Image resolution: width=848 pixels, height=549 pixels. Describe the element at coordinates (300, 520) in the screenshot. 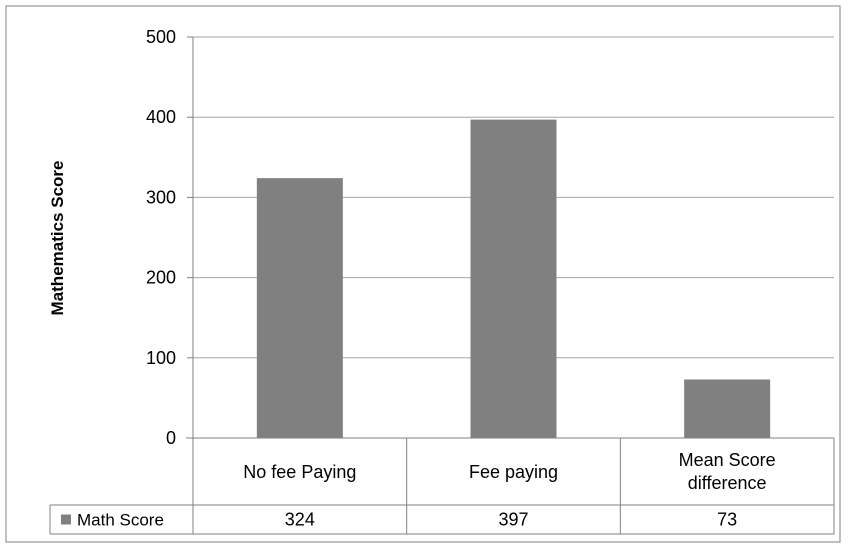

I see `data-table-value: 324` at that location.